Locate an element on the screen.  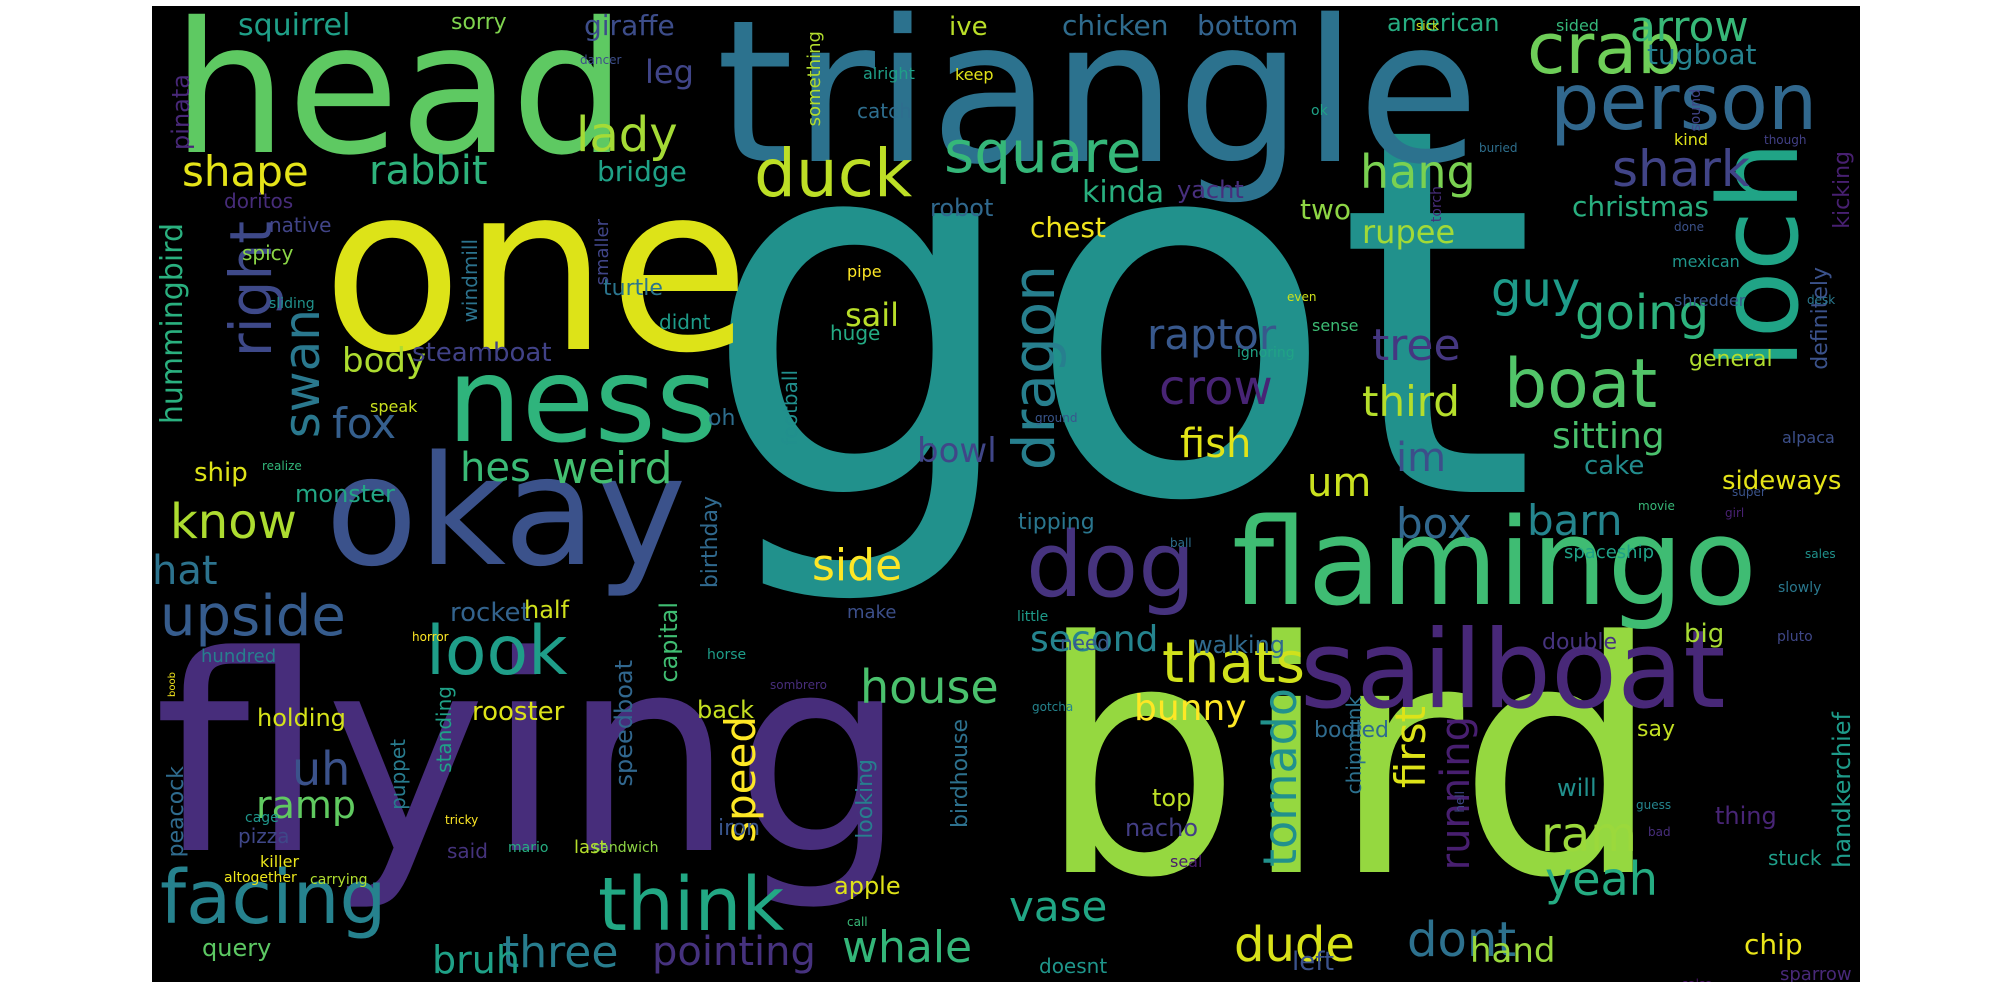
word: bad is located at coordinates (1659, 832).